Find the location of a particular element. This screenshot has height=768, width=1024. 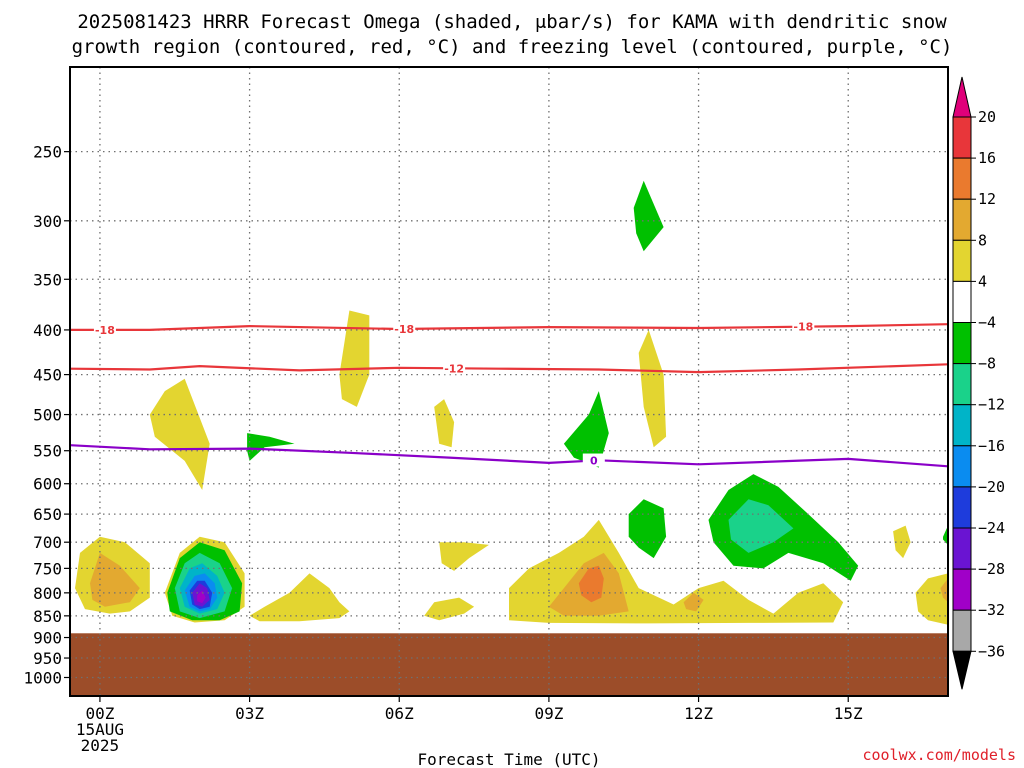

colorbar-tick-label-13: −36 is located at coordinates (991, 651).